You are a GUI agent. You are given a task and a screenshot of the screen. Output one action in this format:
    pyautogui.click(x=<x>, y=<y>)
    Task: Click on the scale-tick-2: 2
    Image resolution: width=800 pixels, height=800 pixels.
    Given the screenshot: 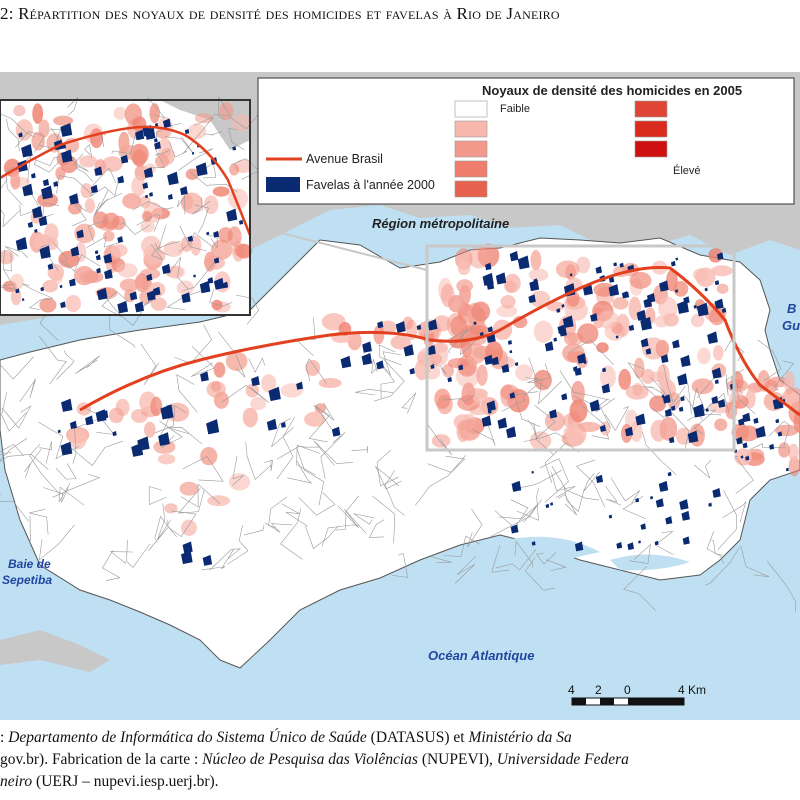 What is the action you would take?
    pyautogui.click(x=598, y=690)
    